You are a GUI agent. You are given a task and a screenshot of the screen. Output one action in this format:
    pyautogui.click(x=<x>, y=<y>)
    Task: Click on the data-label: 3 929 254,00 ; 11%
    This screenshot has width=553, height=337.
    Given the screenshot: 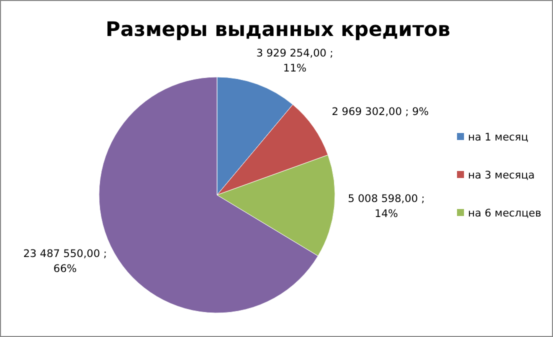 What is the action you would take?
    pyautogui.click(x=295, y=60)
    